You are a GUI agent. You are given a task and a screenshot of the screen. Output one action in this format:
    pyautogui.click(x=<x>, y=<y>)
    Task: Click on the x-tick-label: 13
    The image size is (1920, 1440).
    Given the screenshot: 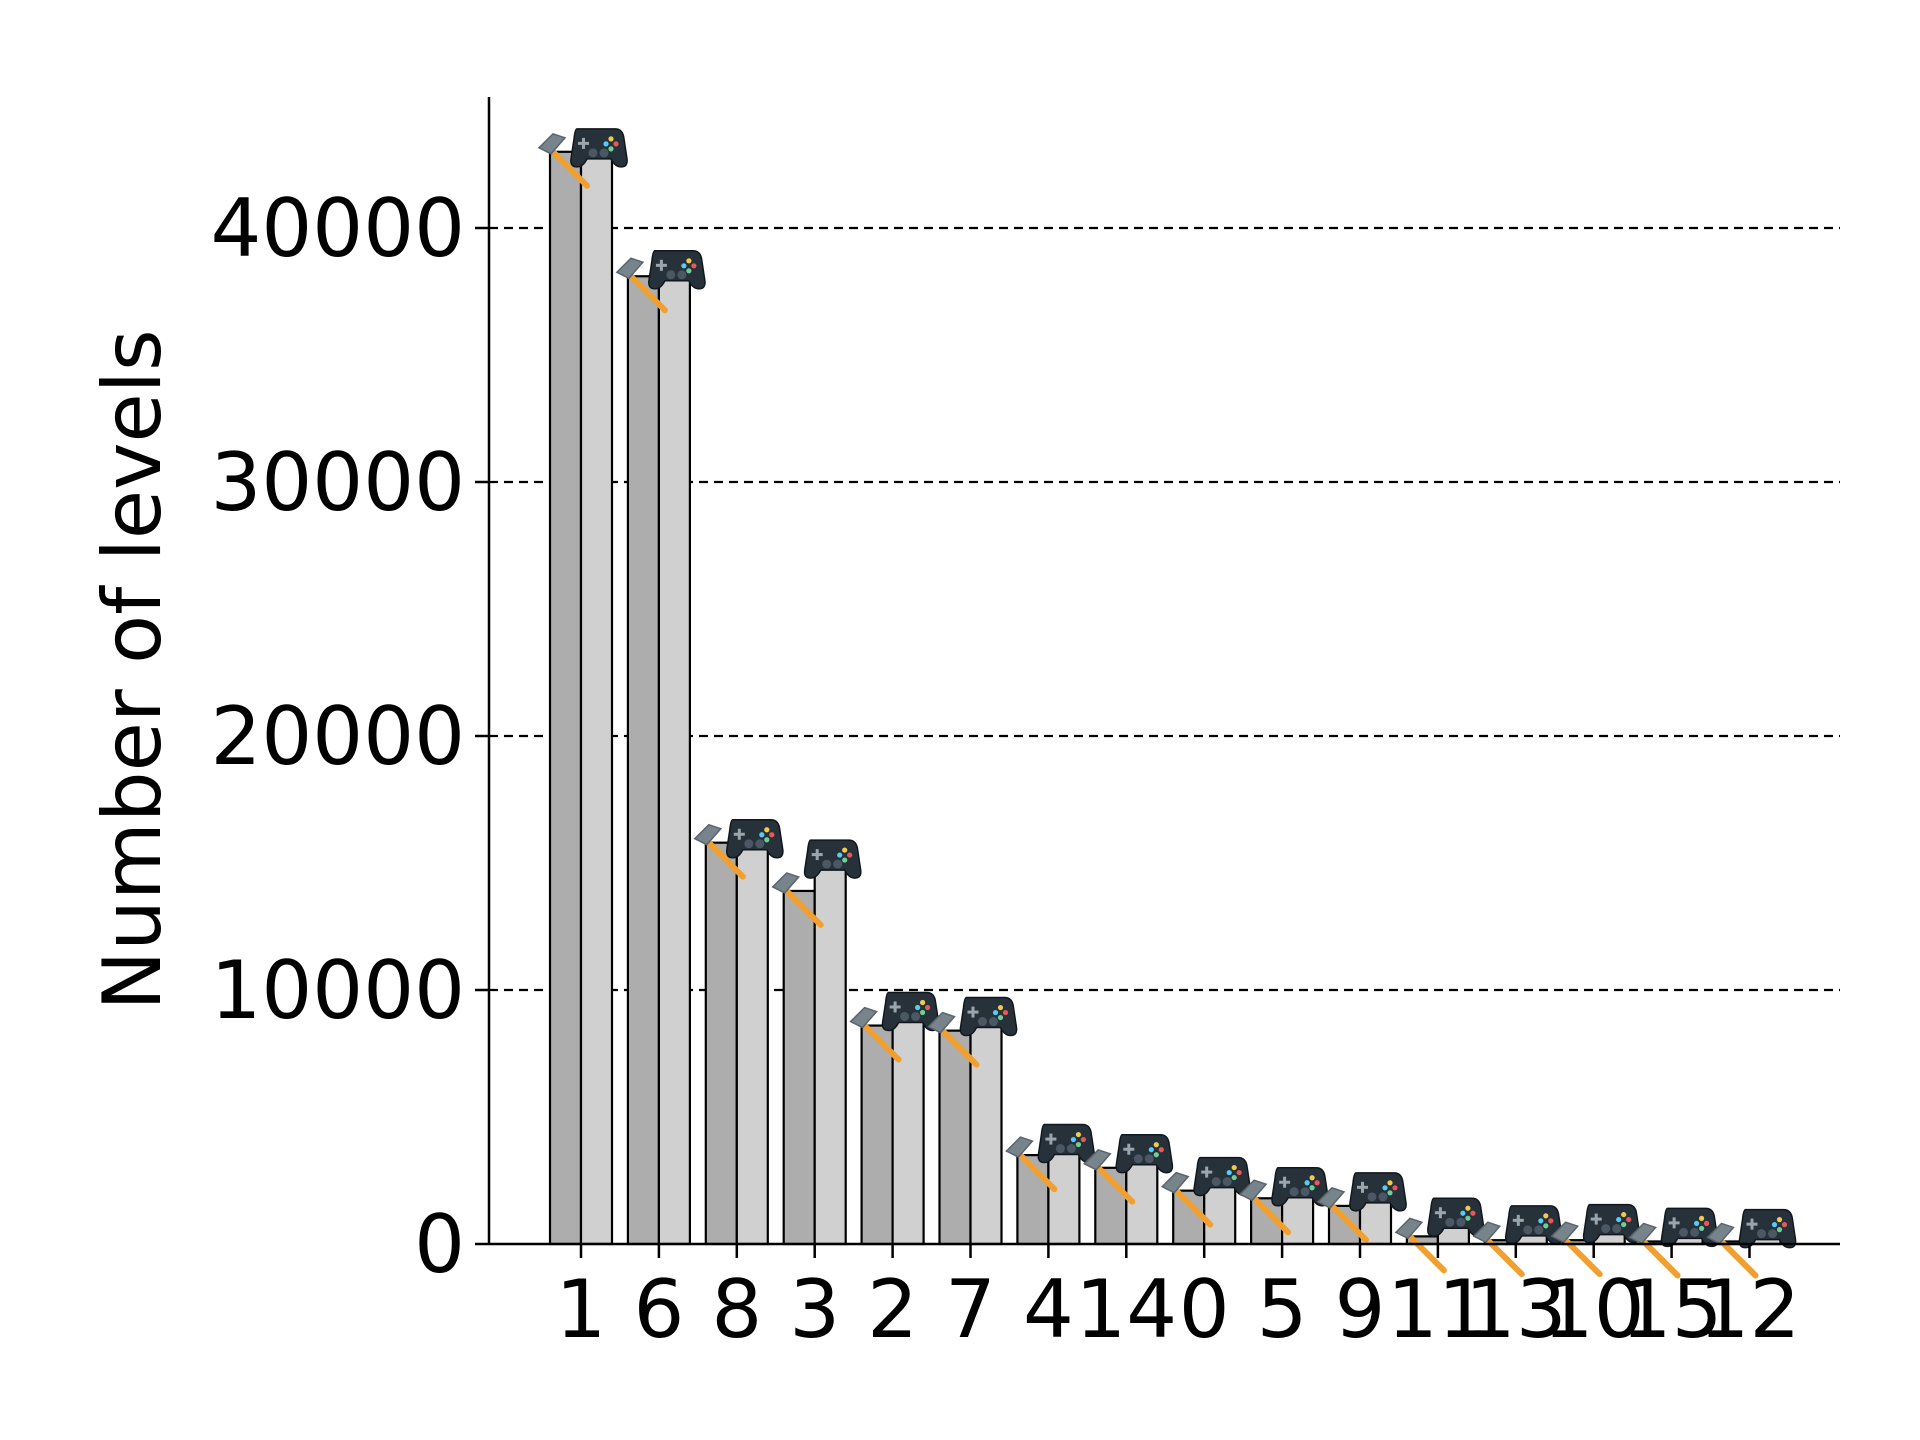 What is the action you would take?
    pyautogui.click(x=1516, y=1309)
    